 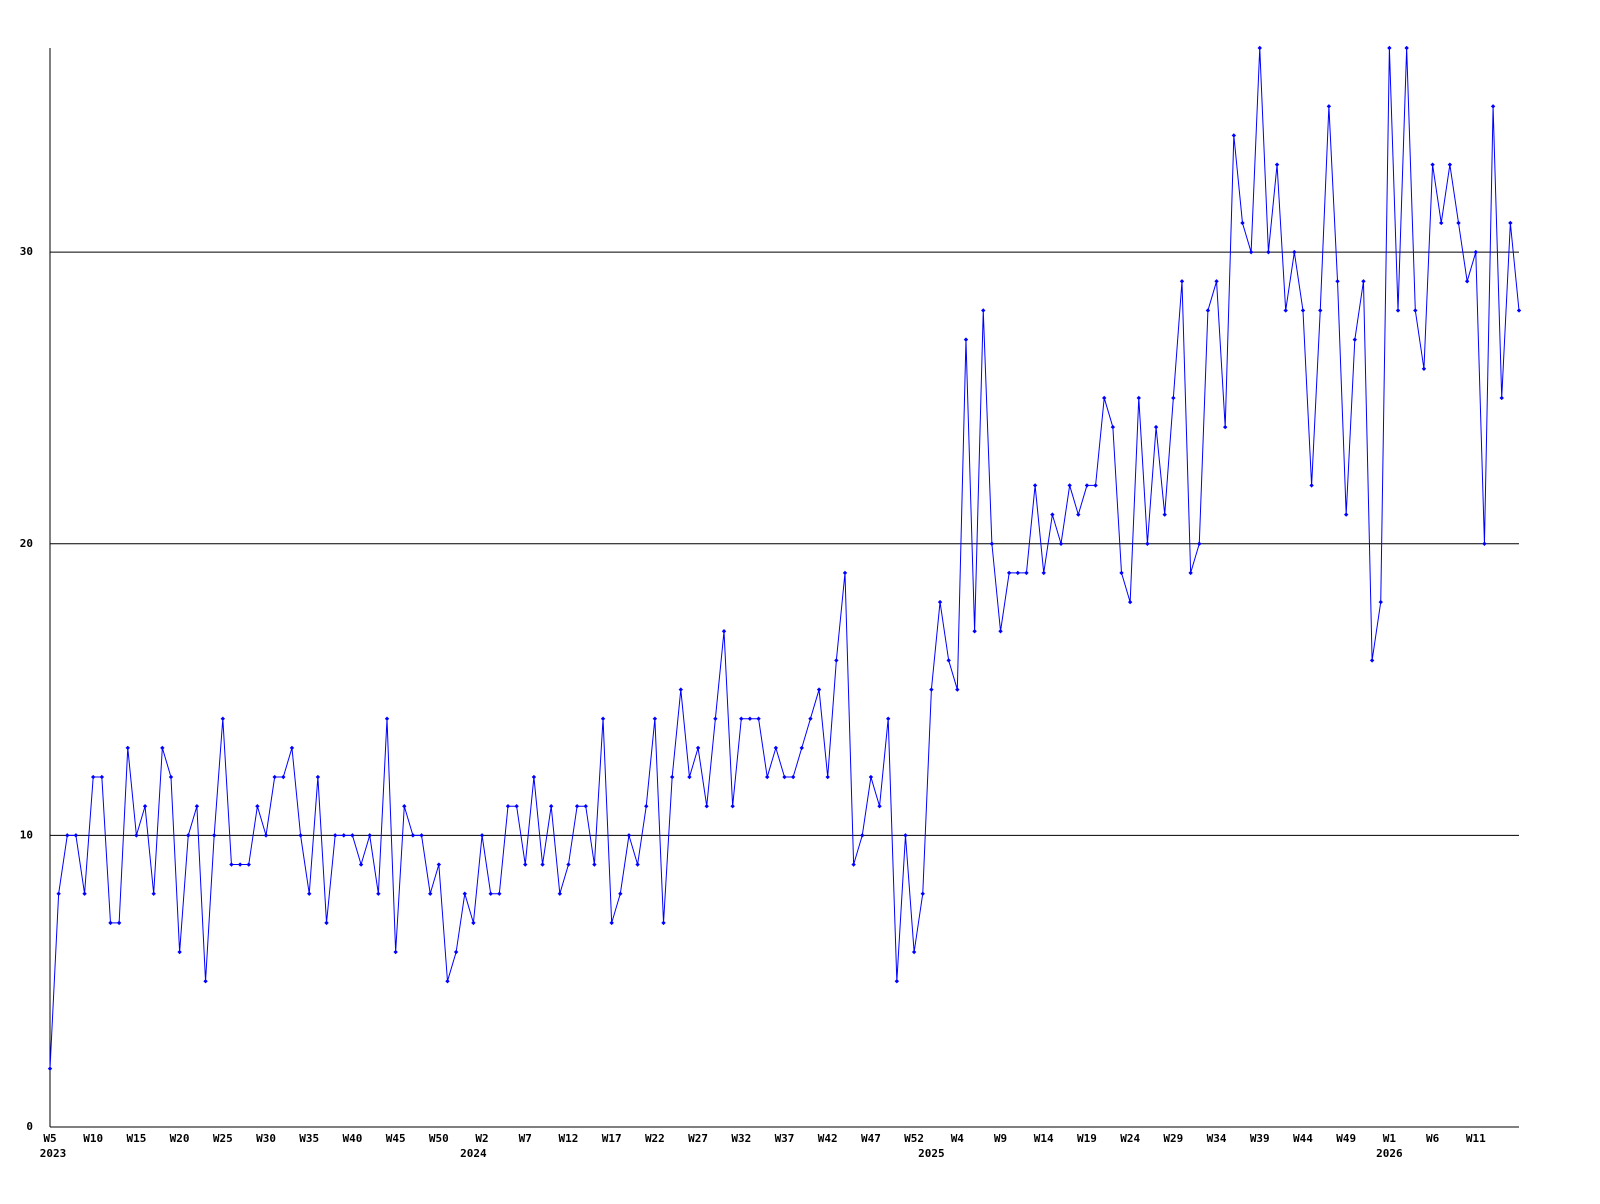 I want to click on x-tick-label: W25, so click(x=223, y=1138).